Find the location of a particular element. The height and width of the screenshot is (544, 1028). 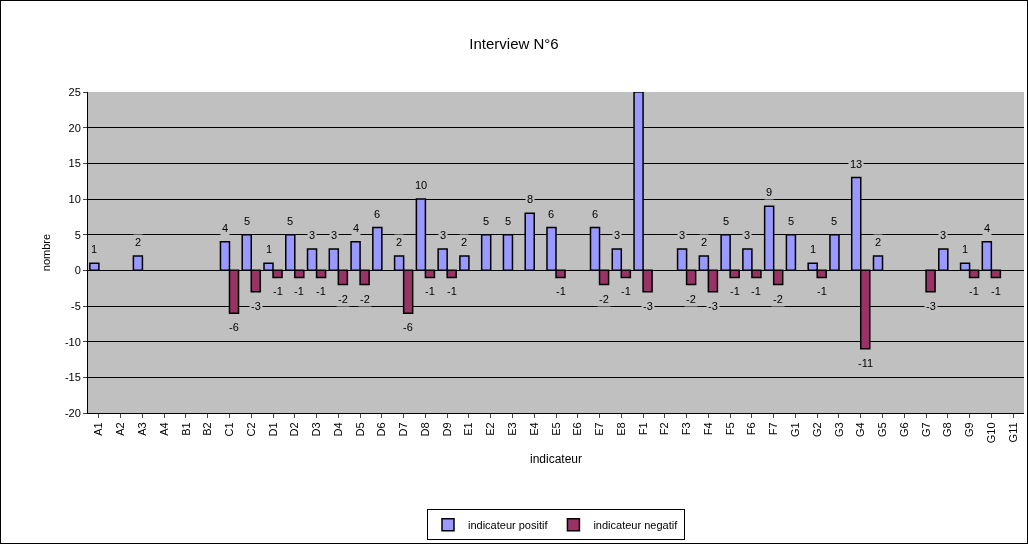

x-tick-label: G4 is located at coordinates (860, 430).